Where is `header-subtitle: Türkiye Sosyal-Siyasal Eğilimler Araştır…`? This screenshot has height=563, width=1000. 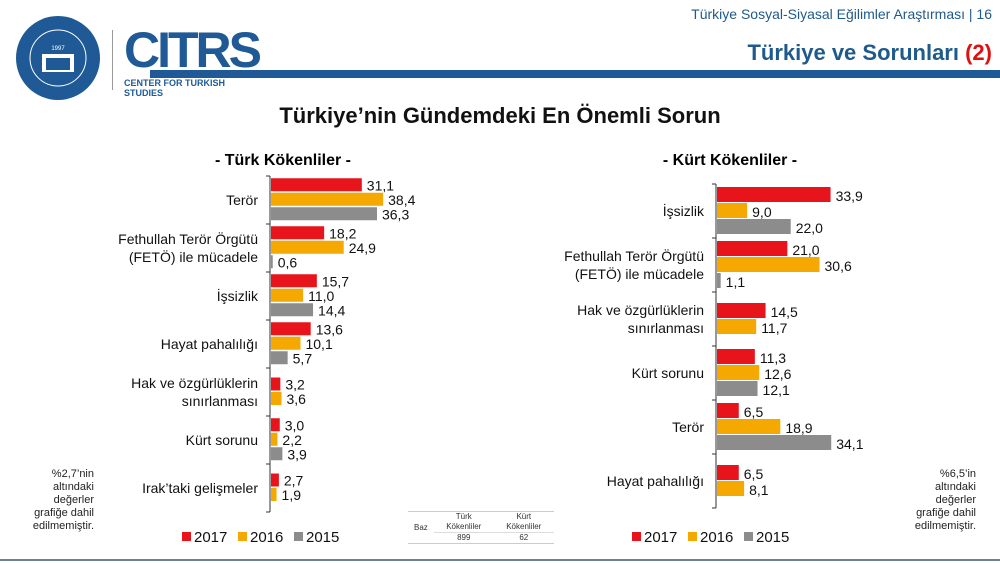 header-subtitle: Türkiye Sosyal-Siyasal Eğilimler Araştır… is located at coordinates (841, 14).